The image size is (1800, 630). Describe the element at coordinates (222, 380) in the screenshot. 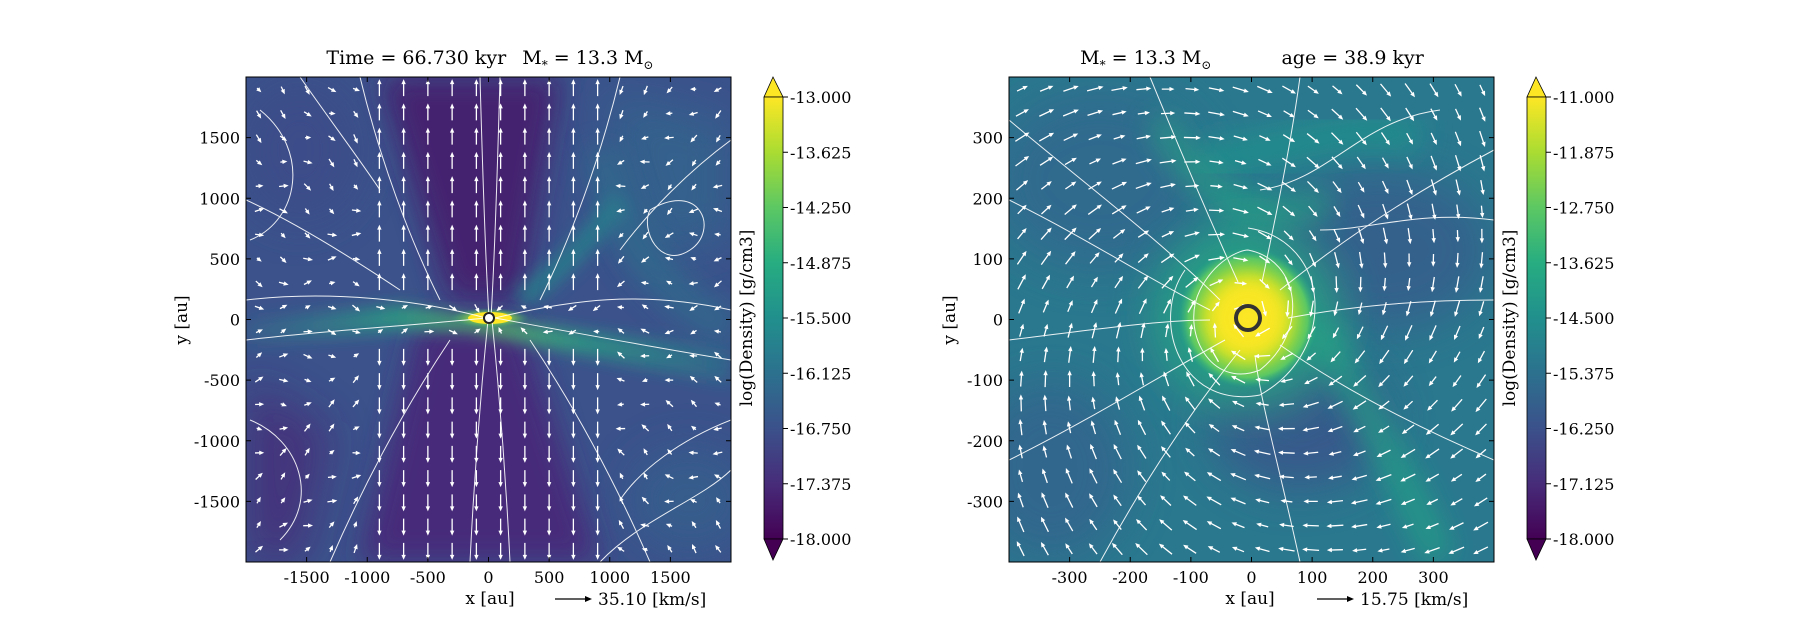

I see `y-tick-label: -500` at that location.